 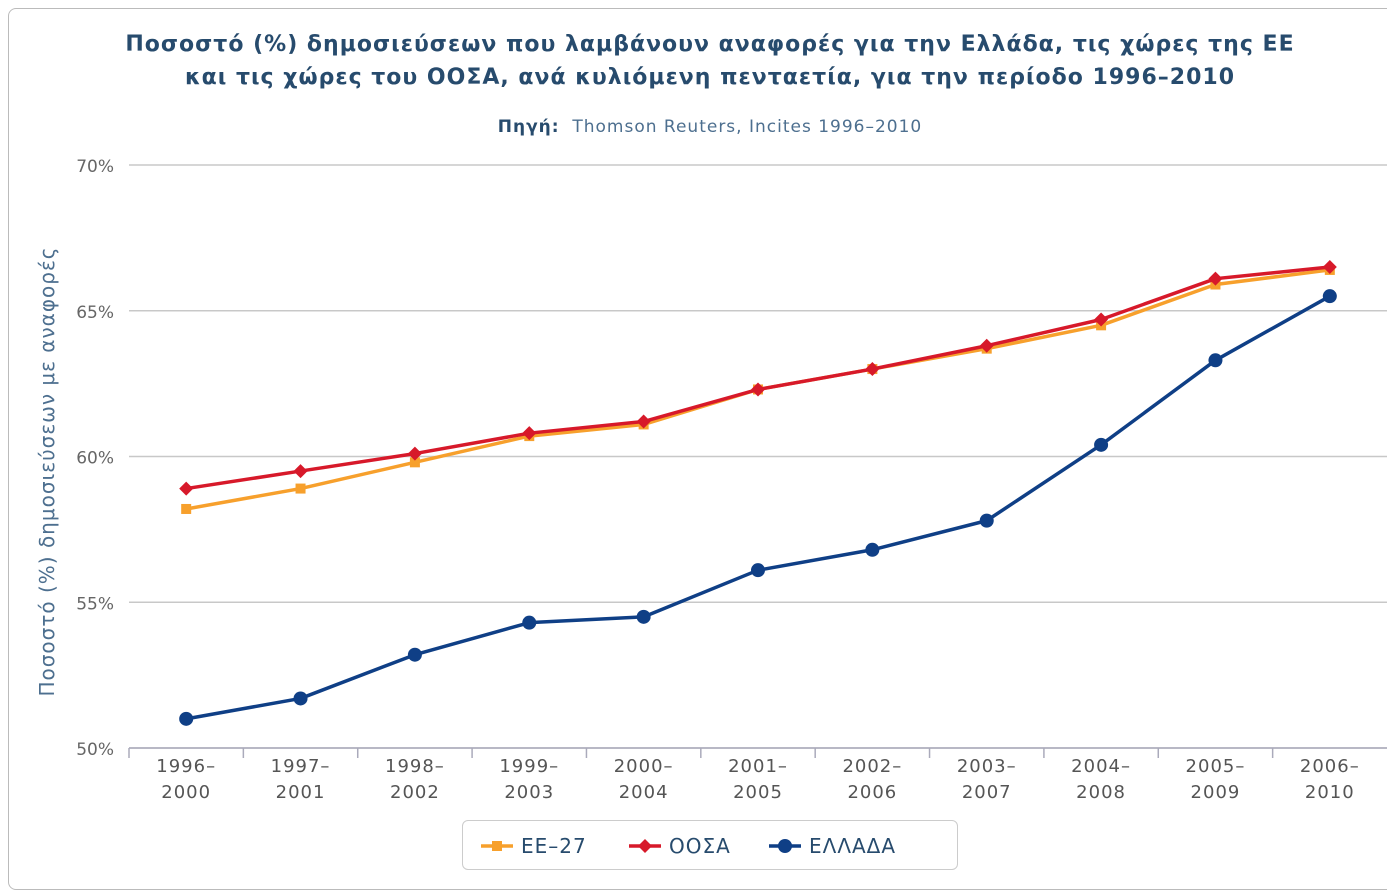 What do you see at coordinates (300, 779) in the screenshot?
I see `x-tick-label: 1997–2001` at bounding box center [300, 779].